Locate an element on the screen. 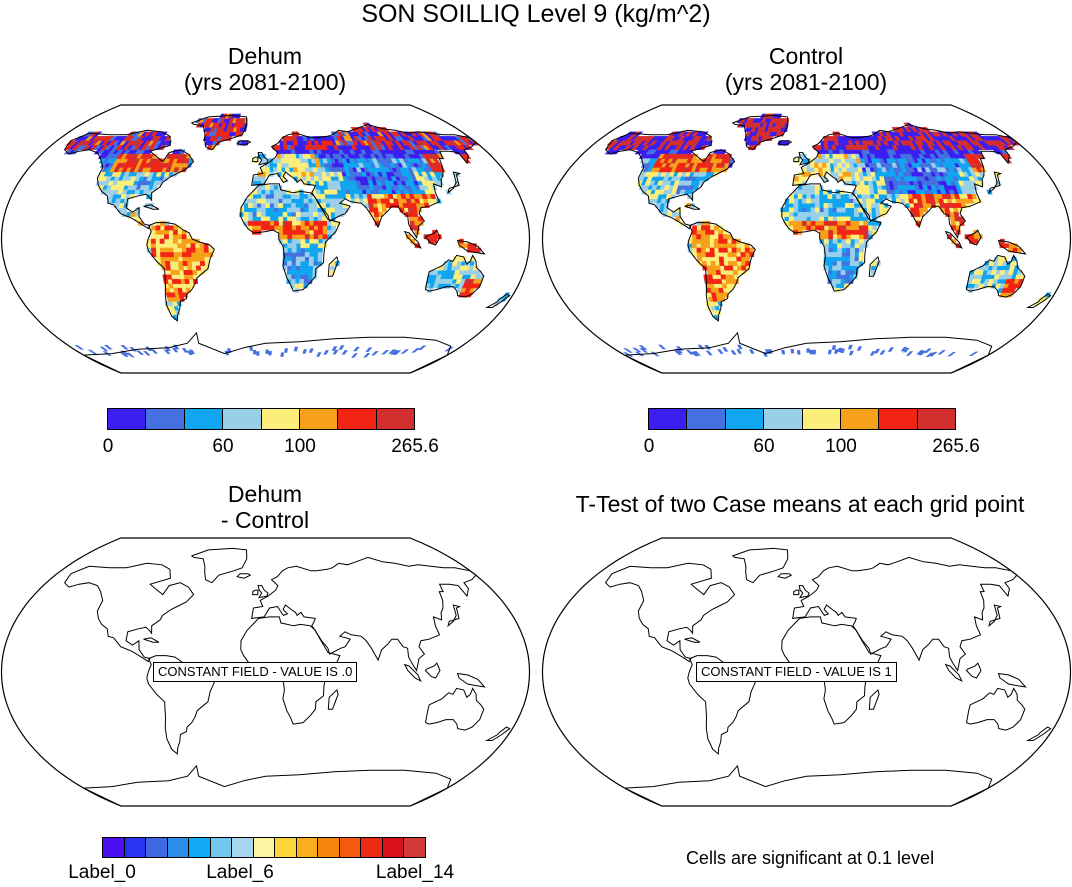 The width and height of the screenshot is (1072, 887). panel-title-dehum: Dehum (yrs 2081-2100) is located at coordinates (265, 69).